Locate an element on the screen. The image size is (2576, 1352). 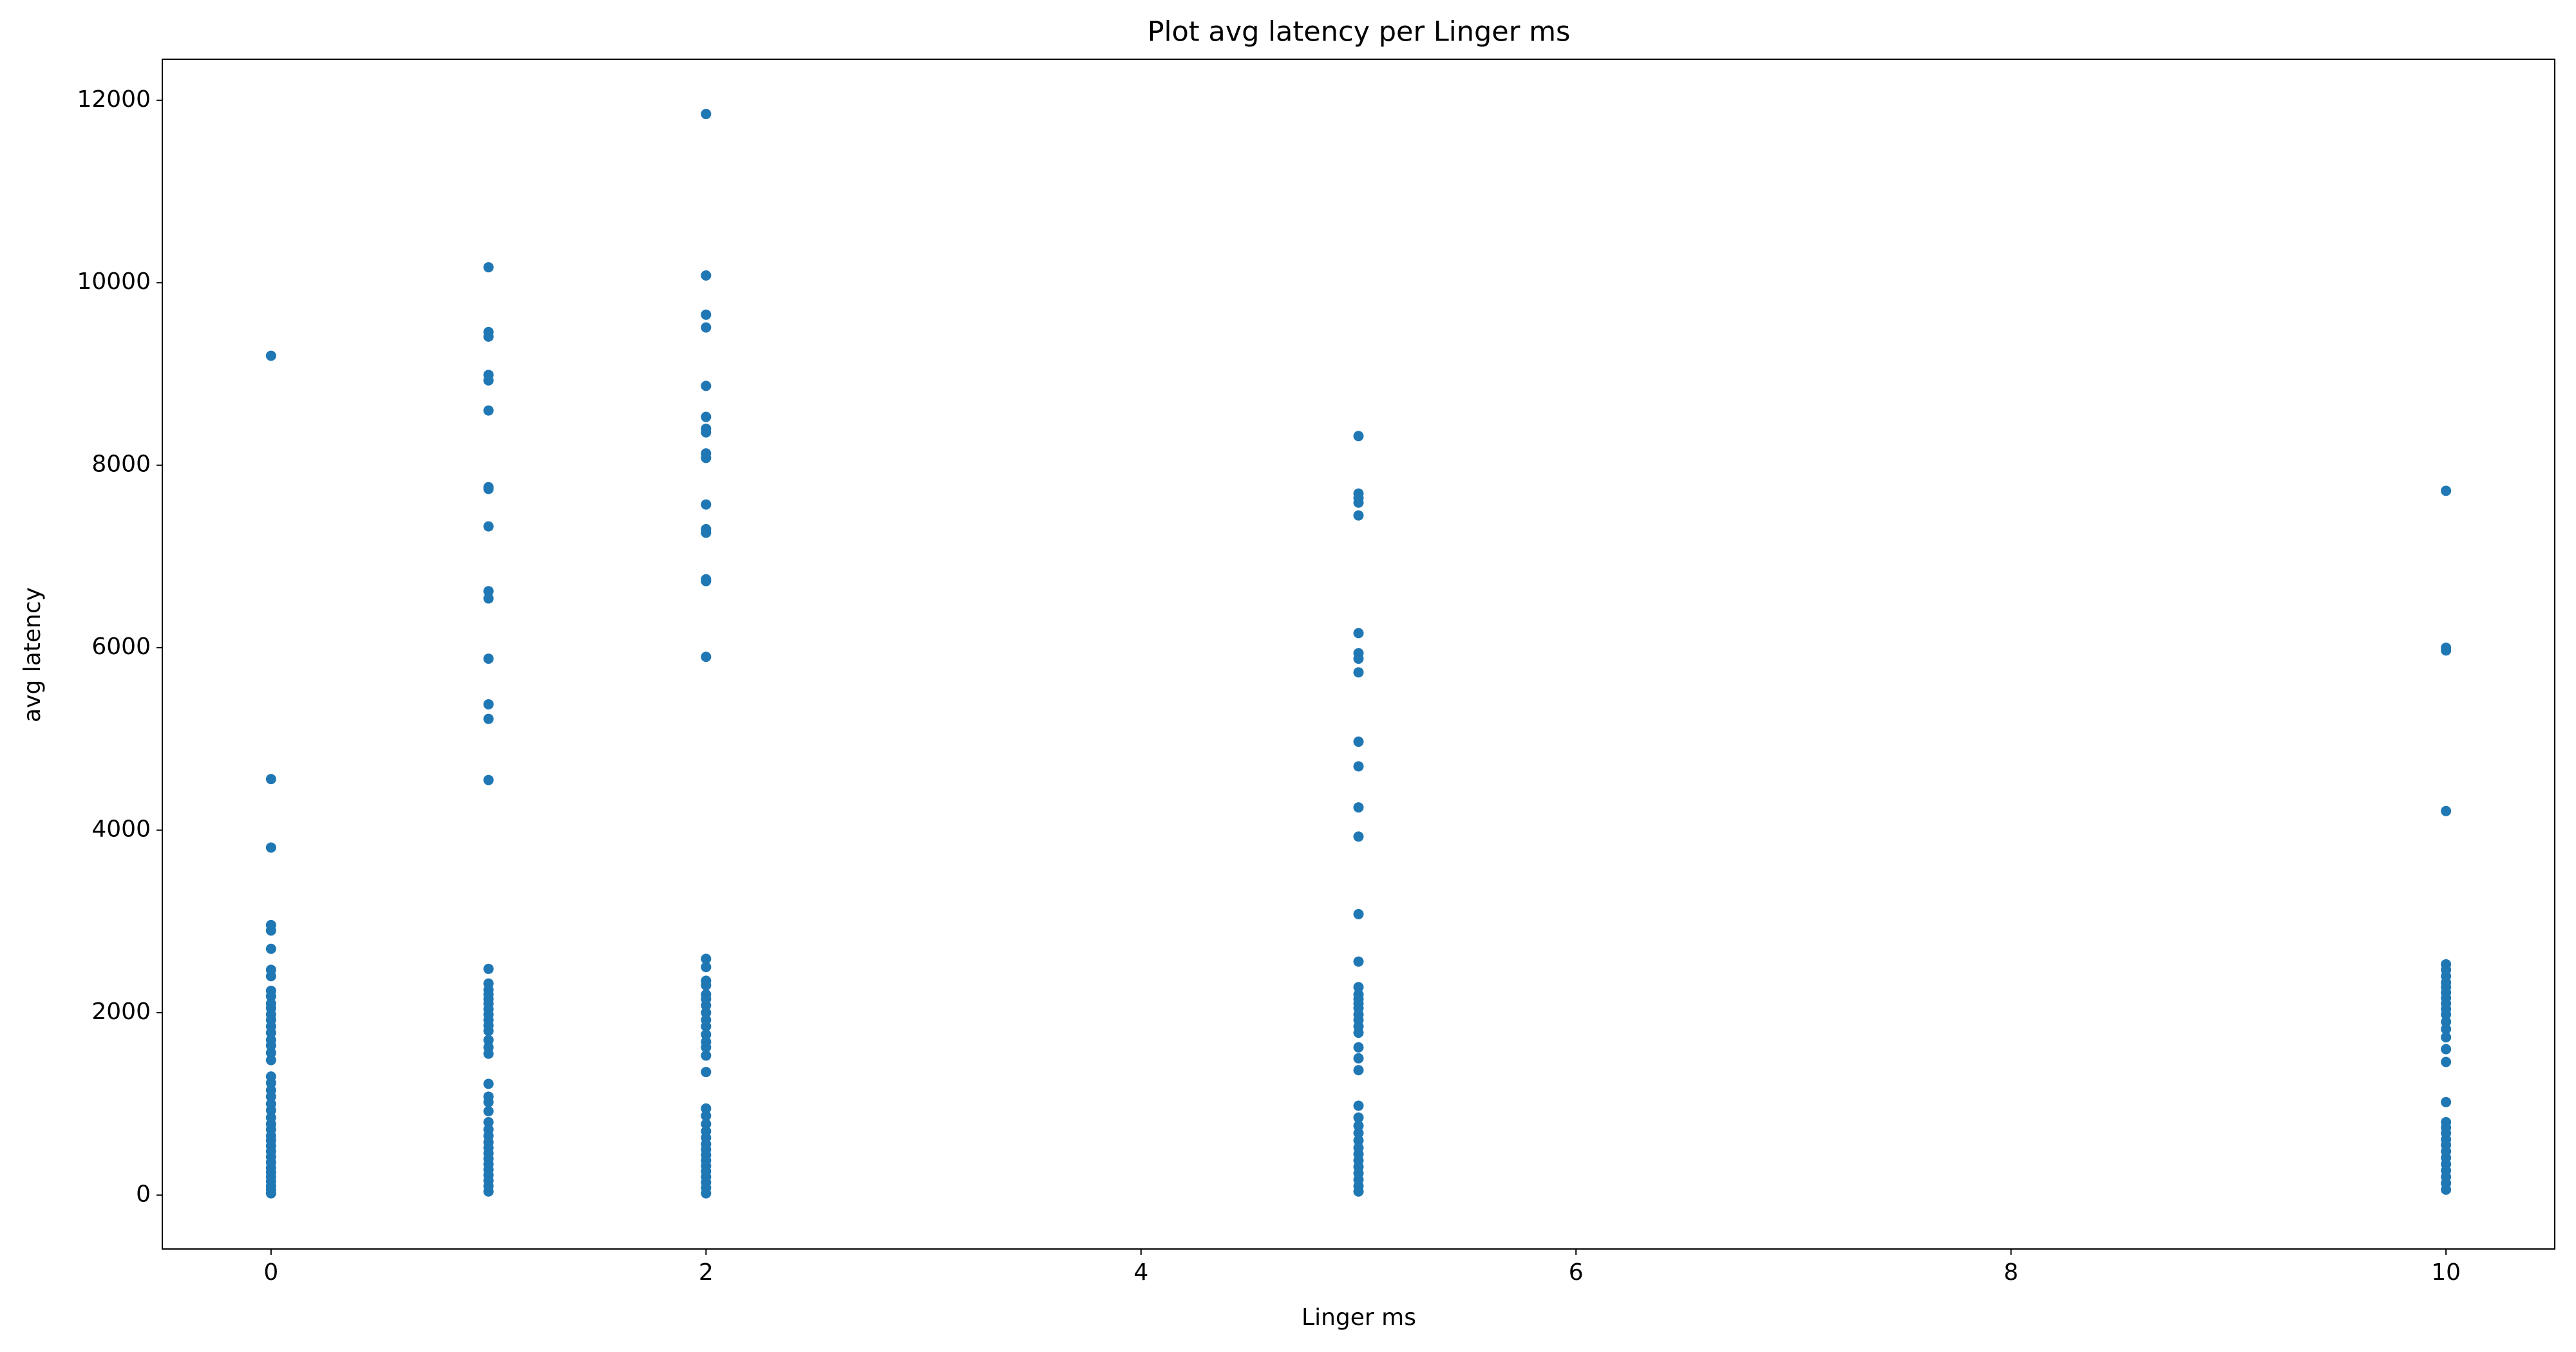
y-tick-label: 10000 is located at coordinates (114, 281).